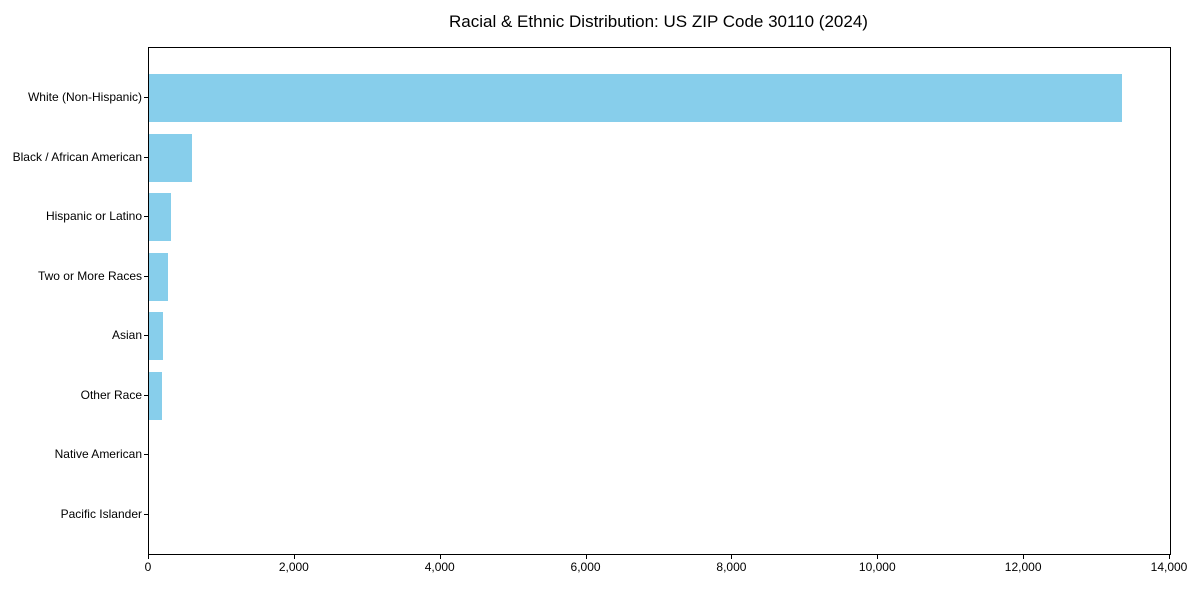  I want to click on x-tick-label-0: 0, so click(148, 567).